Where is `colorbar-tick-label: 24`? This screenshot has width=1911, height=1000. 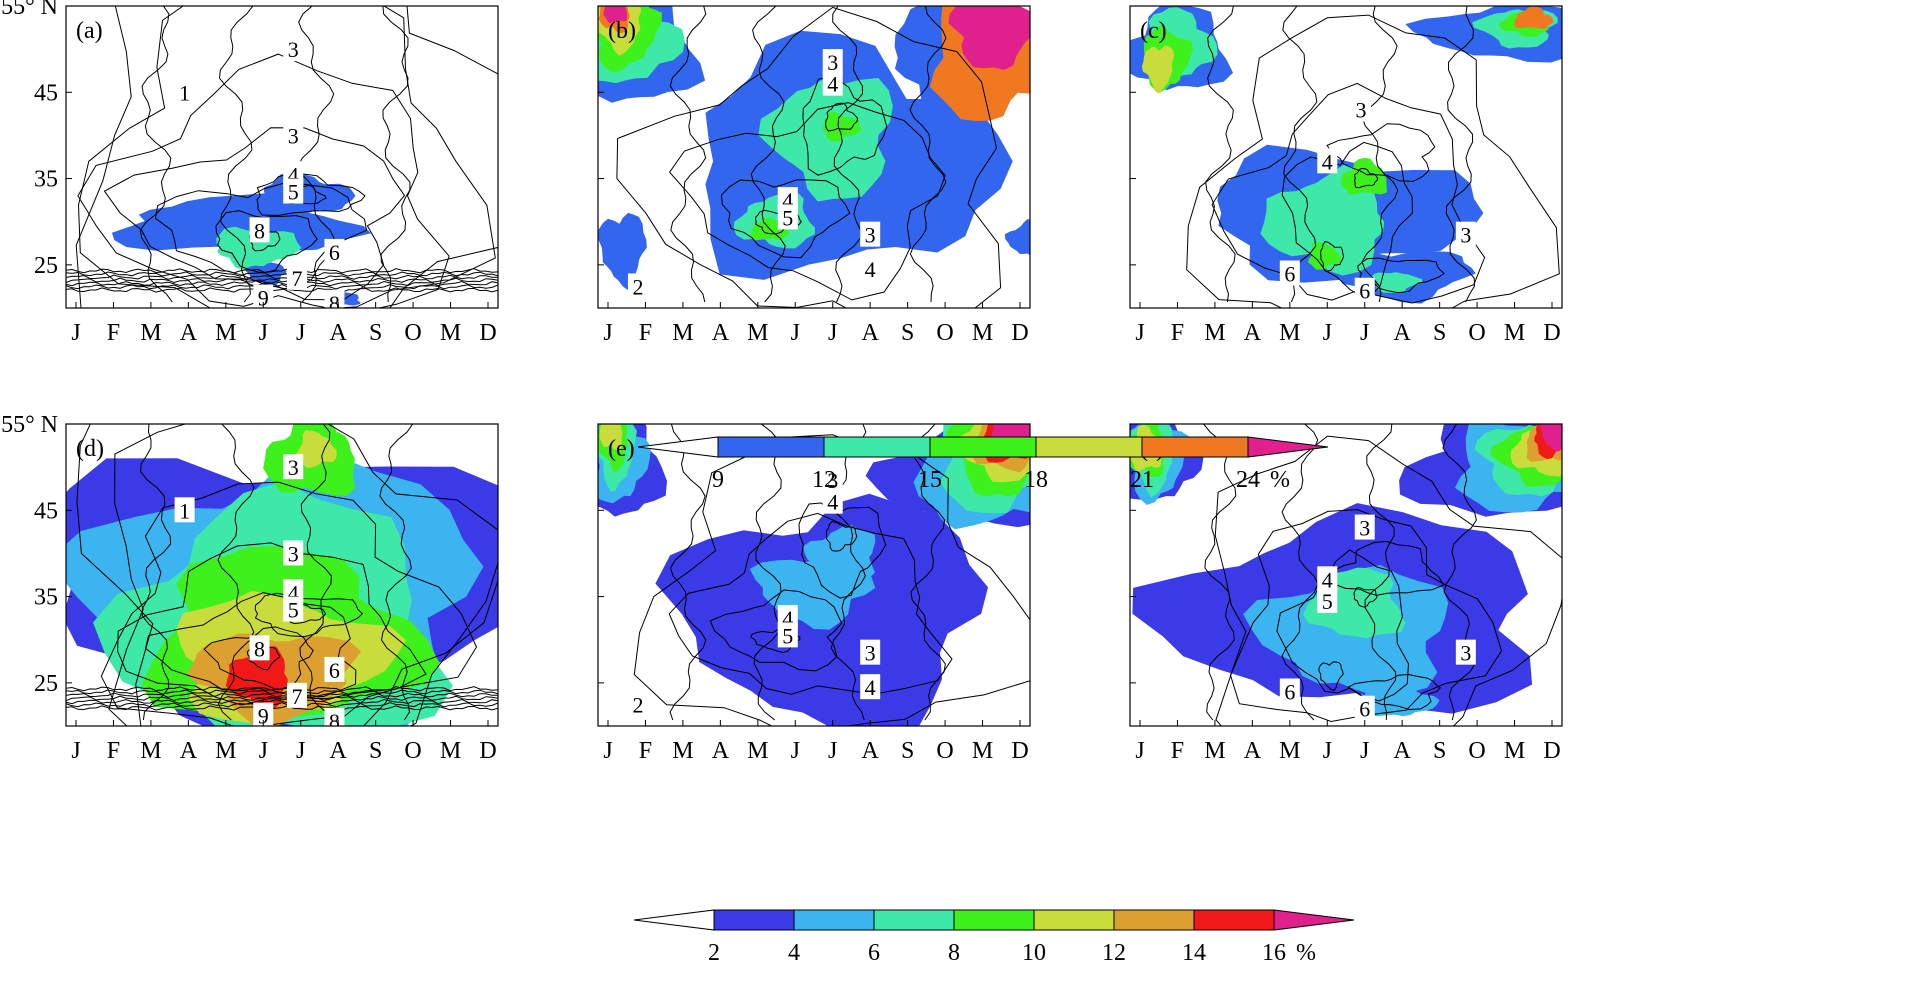
colorbar-tick-label: 24 is located at coordinates (1248, 480).